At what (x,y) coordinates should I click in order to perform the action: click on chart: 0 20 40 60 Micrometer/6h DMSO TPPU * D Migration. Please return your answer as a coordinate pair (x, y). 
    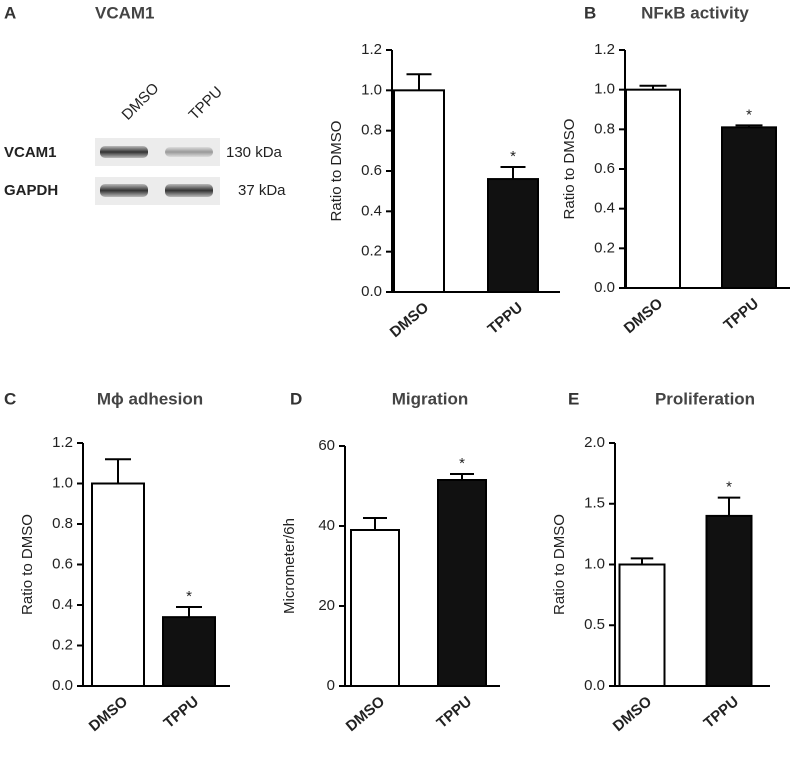
    Looking at the image, I should click on (390, 562).